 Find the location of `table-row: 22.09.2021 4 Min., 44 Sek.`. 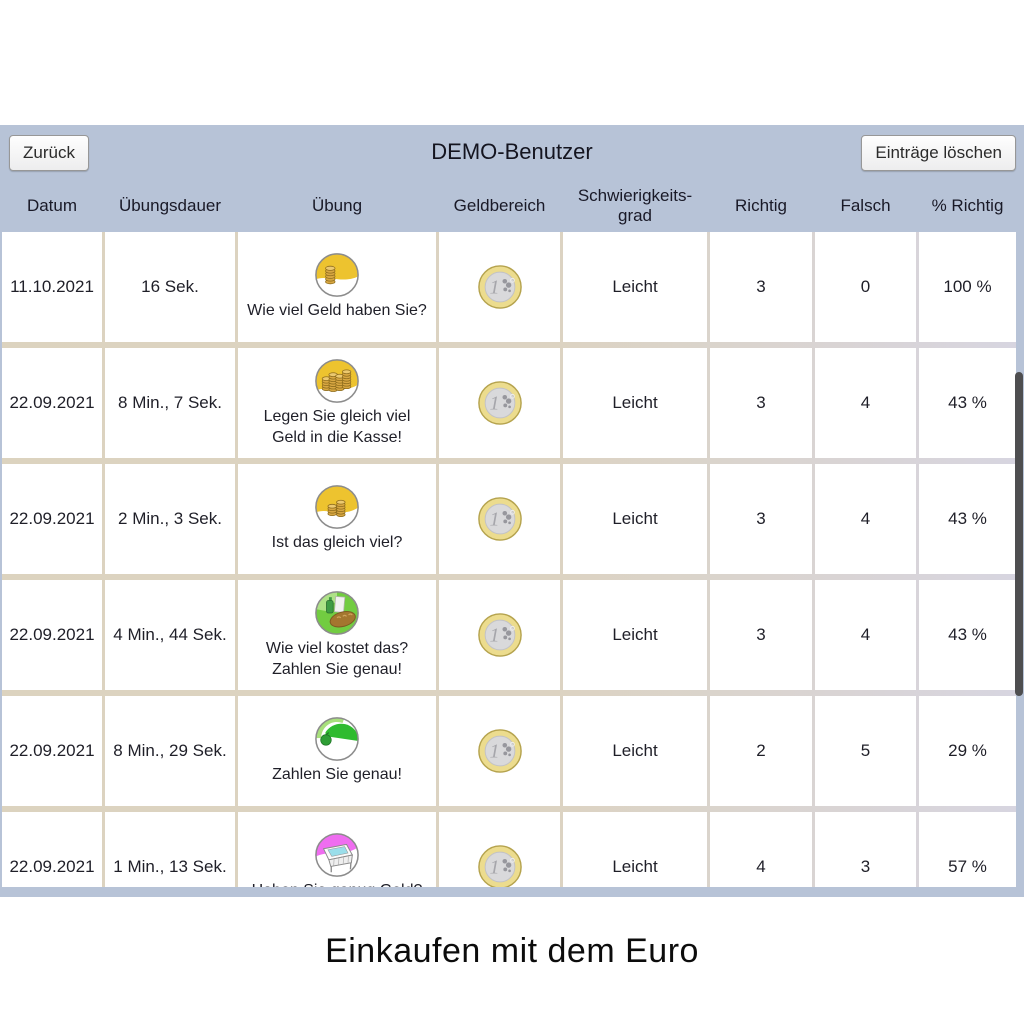

table-row: 22.09.2021 4 Min., 44 Sek. is located at coordinates (509, 635).